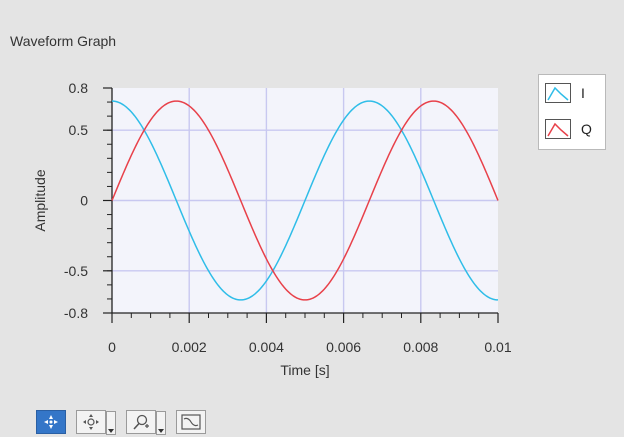  What do you see at coordinates (63, 41) in the screenshot?
I see `graph-title: Waveform Graph` at bounding box center [63, 41].